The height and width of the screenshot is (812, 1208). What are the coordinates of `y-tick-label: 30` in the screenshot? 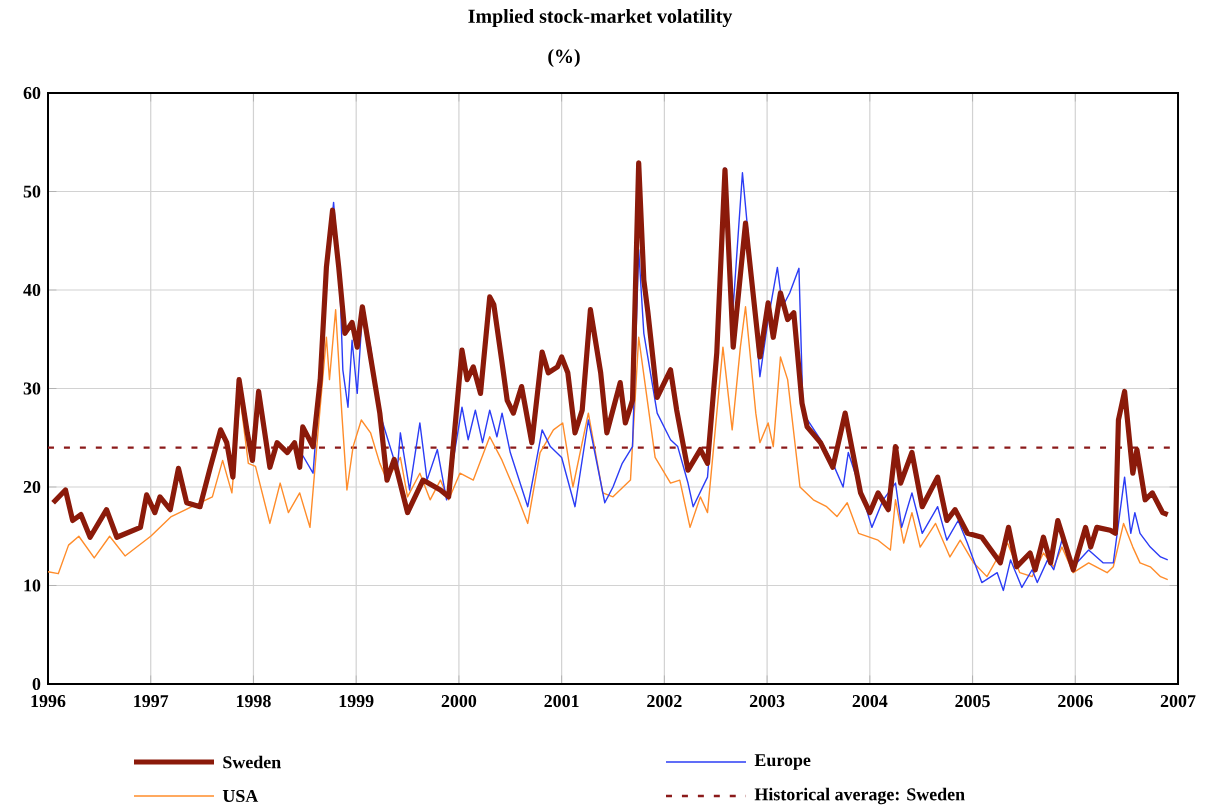 It's located at (32, 388).